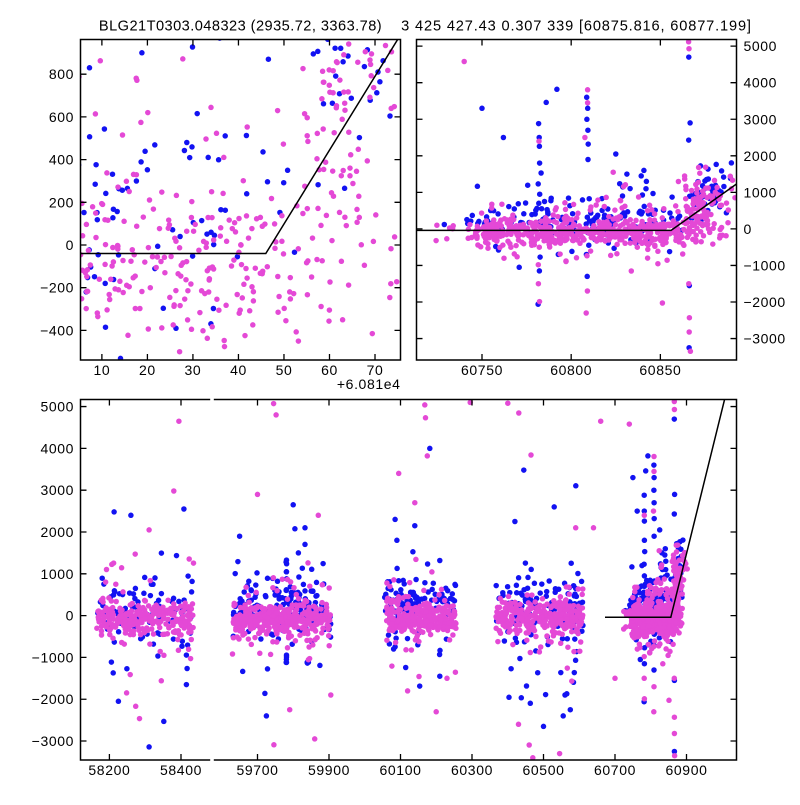 The width and height of the screenshot is (800, 805). Describe the element at coordinates (61, 160) in the screenshot. I see `svg-text: 400` at that location.